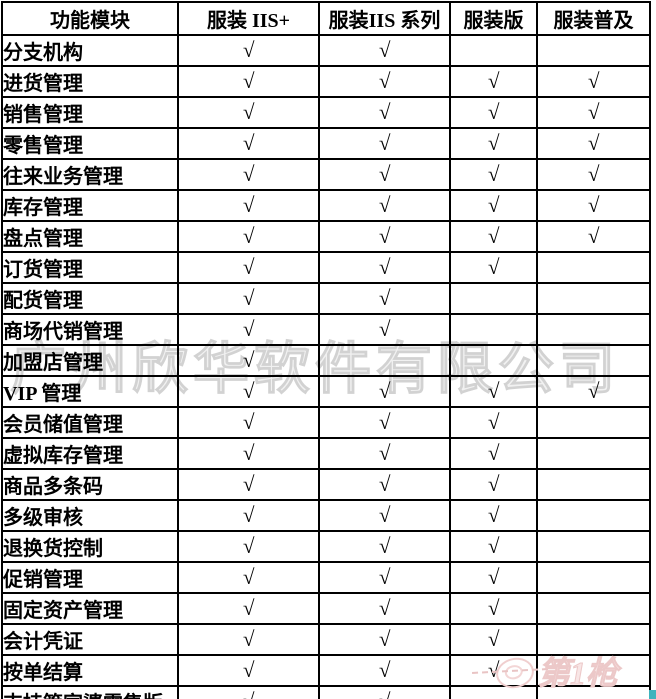  I want to click on table-row: 往来业务管理 √ √ √ √, so click(326, 174).